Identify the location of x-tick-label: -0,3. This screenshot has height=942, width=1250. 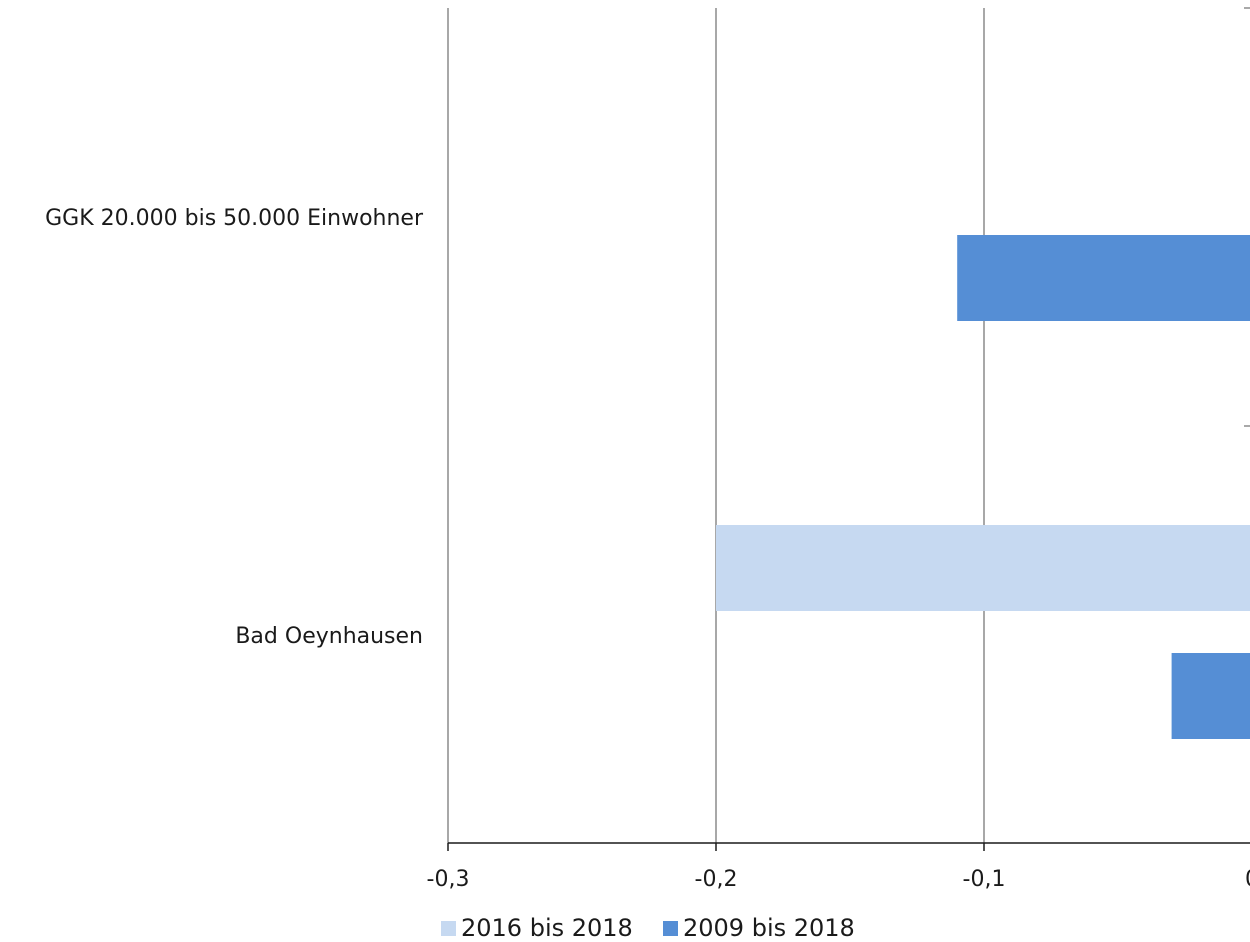
(448, 879).